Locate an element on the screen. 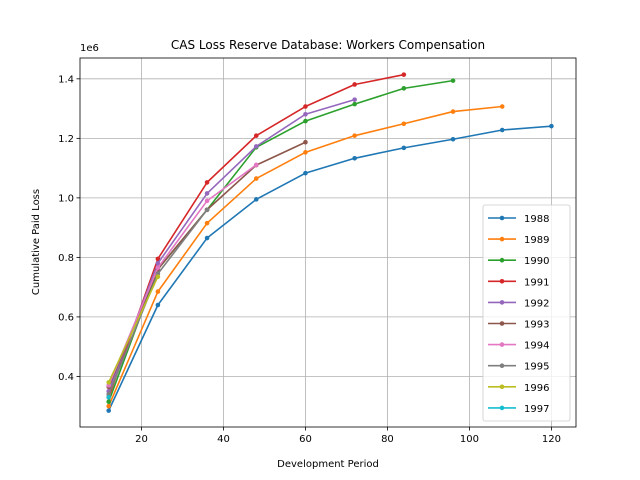 This screenshot has width=640, height=480. y-tick-label: 1.2 is located at coordinates (66, 139).